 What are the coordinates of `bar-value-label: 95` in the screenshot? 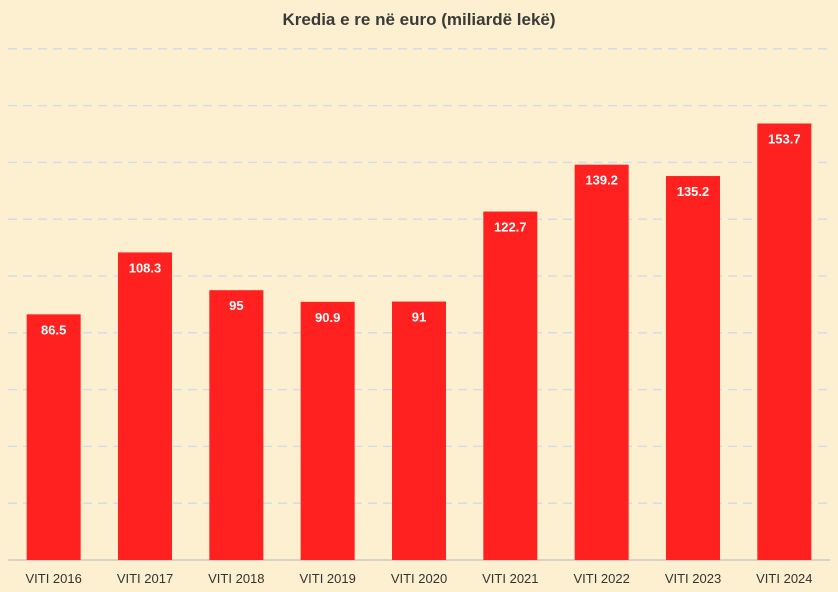 It's located at (236, 305).